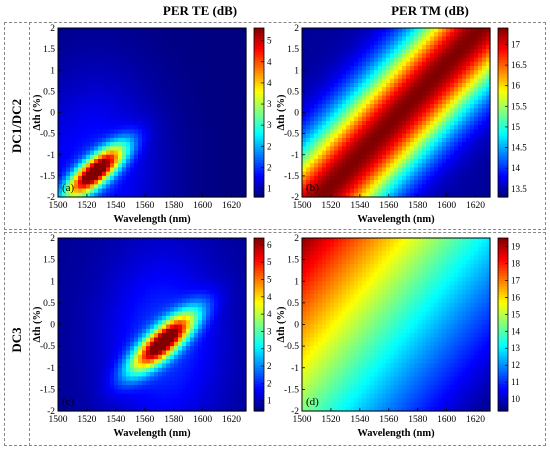 The image size is (550, 450). What do you see at coordinates (503, 98) in the screenshot?
I see `colorbar-step` at bounding box center [503, 98].